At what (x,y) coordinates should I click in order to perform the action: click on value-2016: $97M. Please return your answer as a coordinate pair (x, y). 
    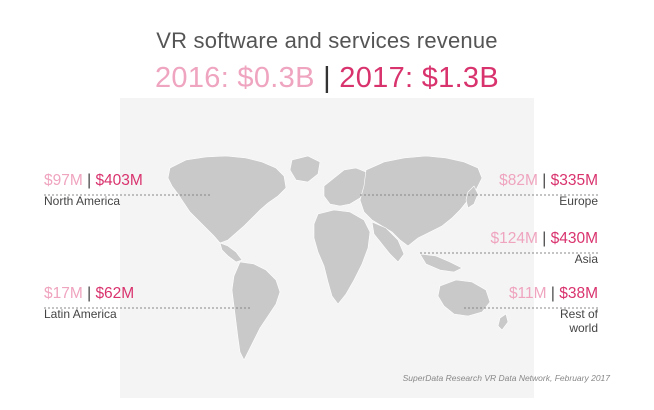
    Looking at the image, I should click on (63, 180).